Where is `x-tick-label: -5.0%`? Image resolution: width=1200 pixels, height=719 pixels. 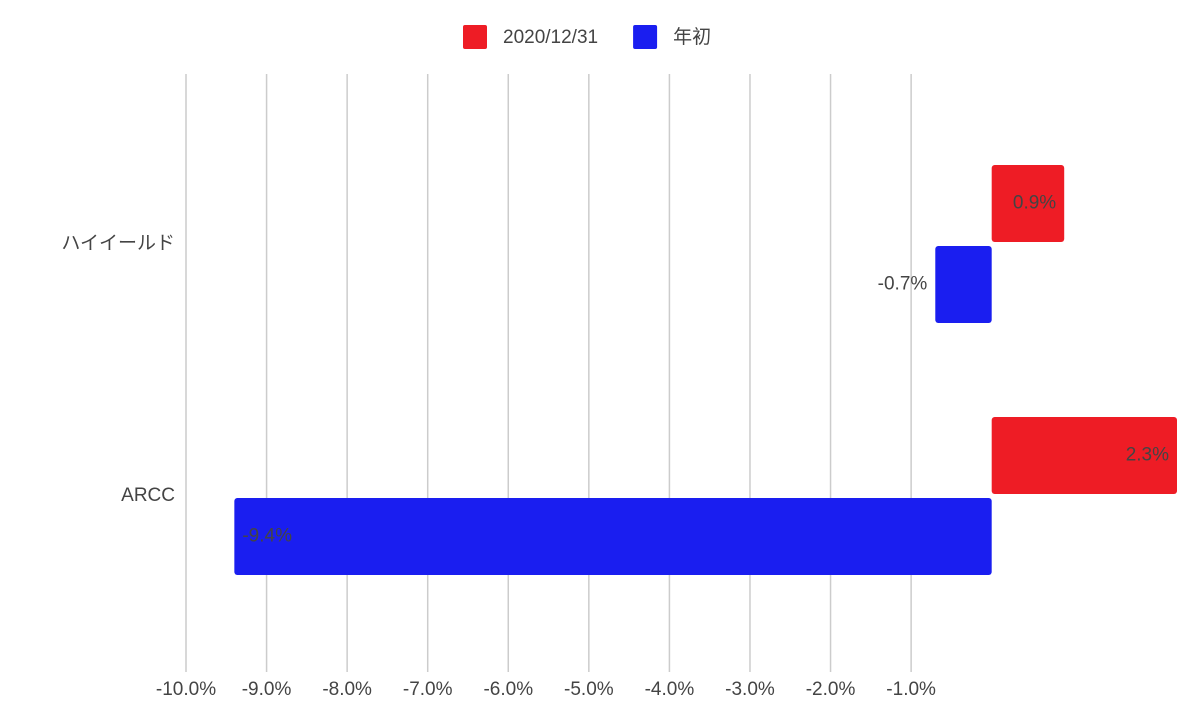 x-tick-label: -5.0% is located at coordinates (589, 689).